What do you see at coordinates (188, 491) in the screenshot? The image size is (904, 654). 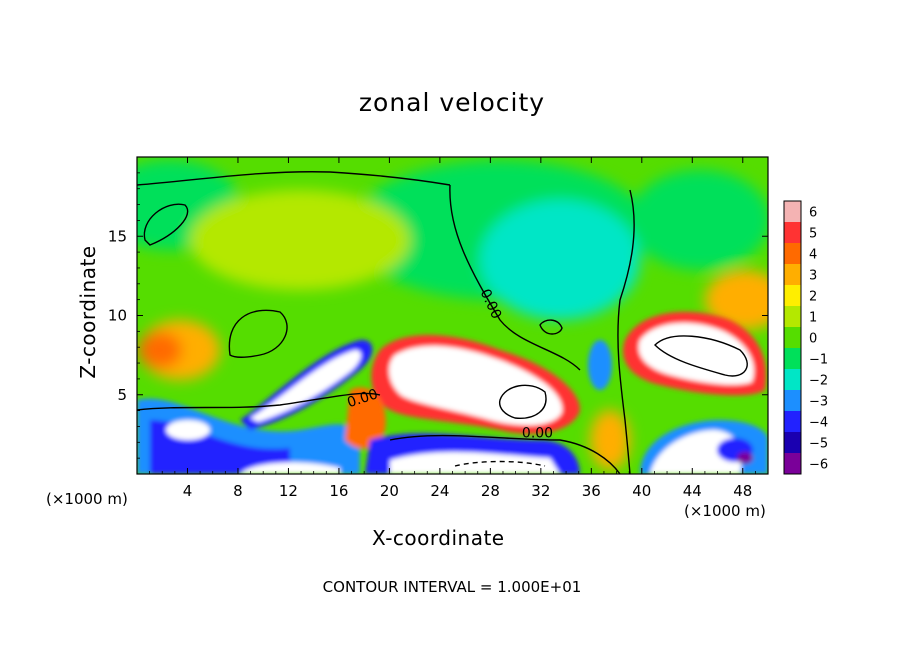 I see `x-tick-label: 4` at bounding box center [188, 491].